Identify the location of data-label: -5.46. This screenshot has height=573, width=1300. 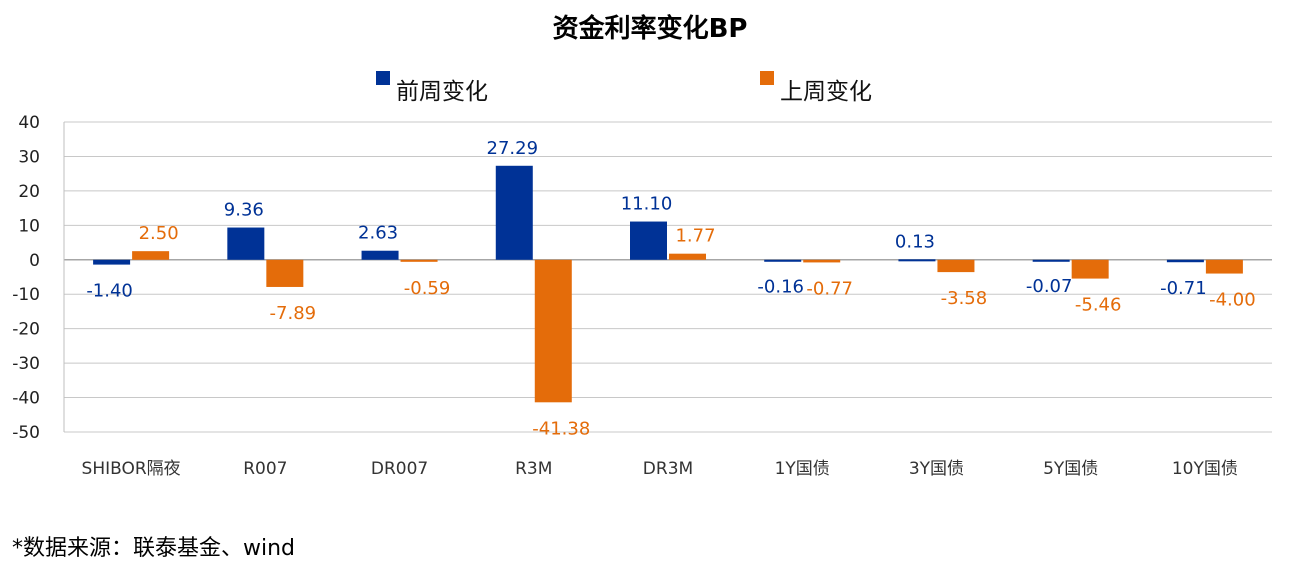
(1098, 305).